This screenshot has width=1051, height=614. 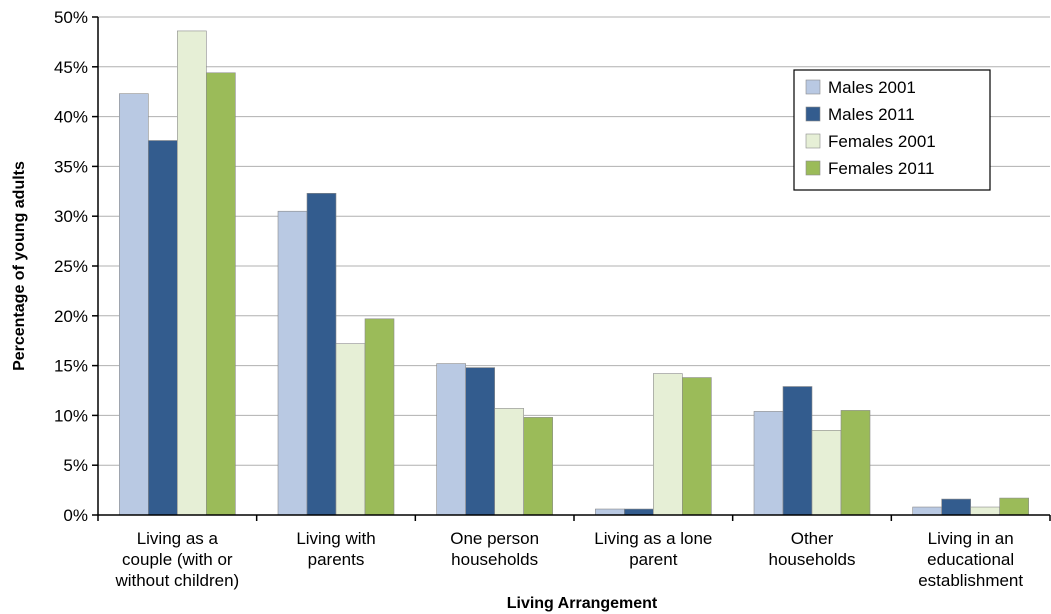 I want to click on y-tick-label: 25%, so click(x=71, y=266).